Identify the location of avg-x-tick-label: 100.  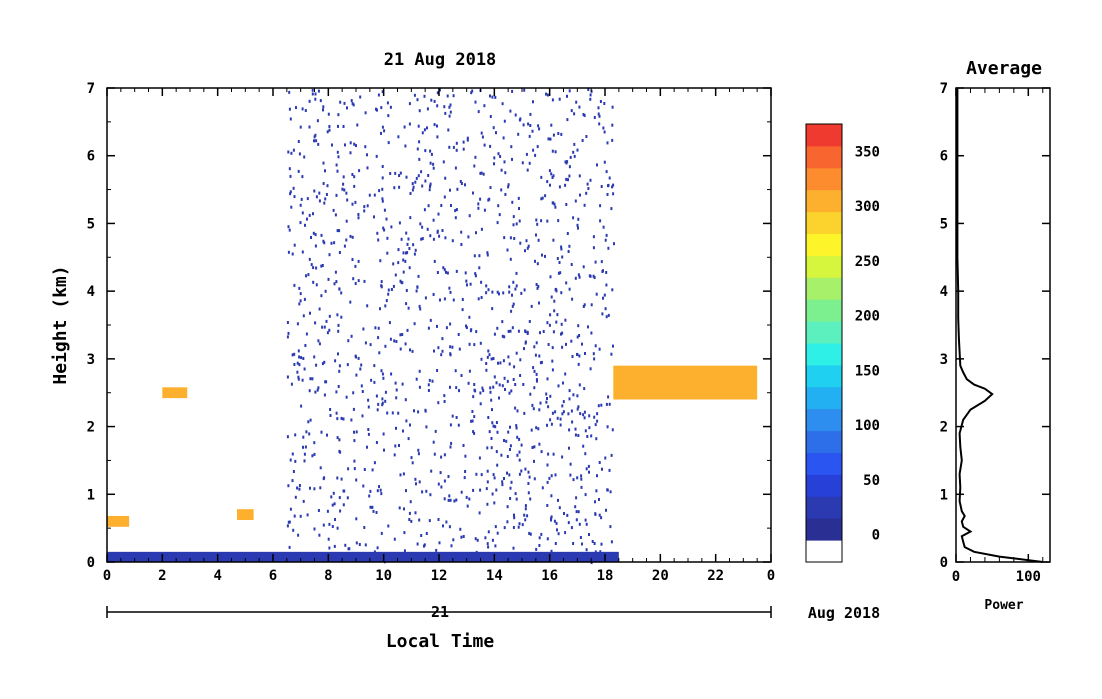
(1028, 577).